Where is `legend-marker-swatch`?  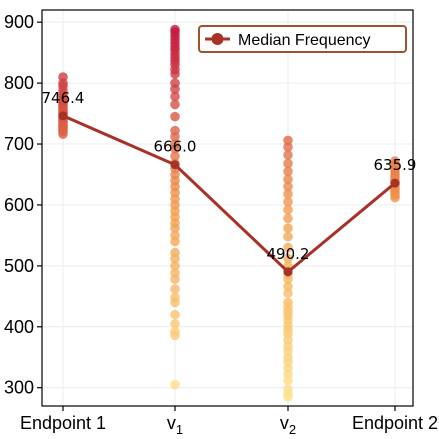 legend-marker-swatch is located at coordinates (217, 39).